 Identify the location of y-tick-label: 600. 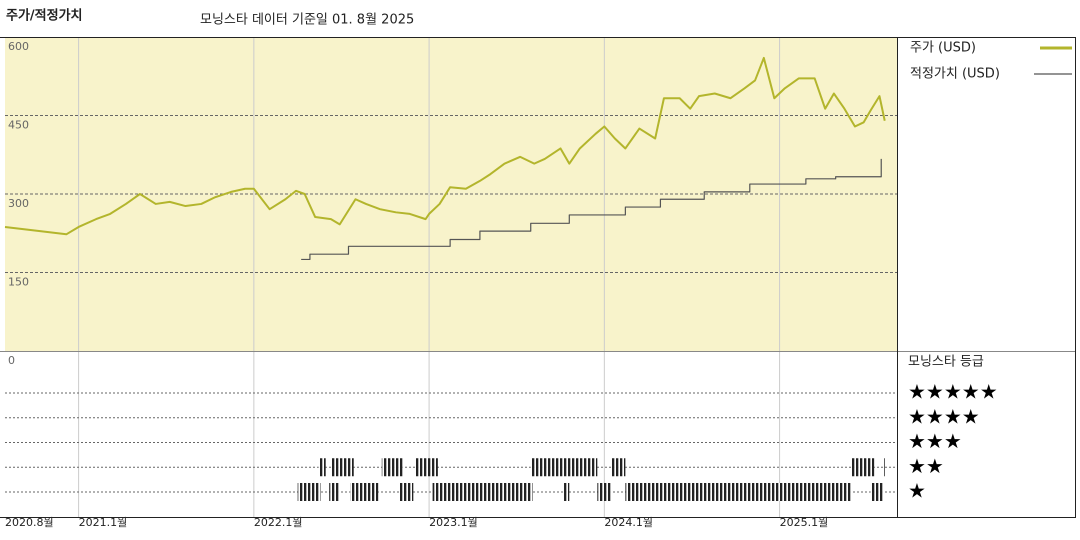
(18, 46).